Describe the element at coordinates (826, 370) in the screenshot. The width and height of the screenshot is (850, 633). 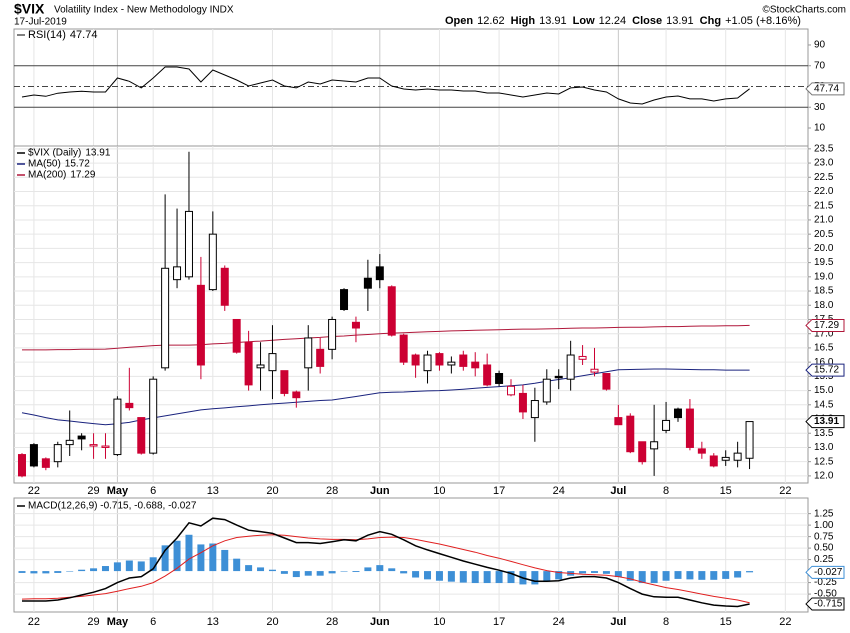
I see `value-box-label: 15.72` at that location.